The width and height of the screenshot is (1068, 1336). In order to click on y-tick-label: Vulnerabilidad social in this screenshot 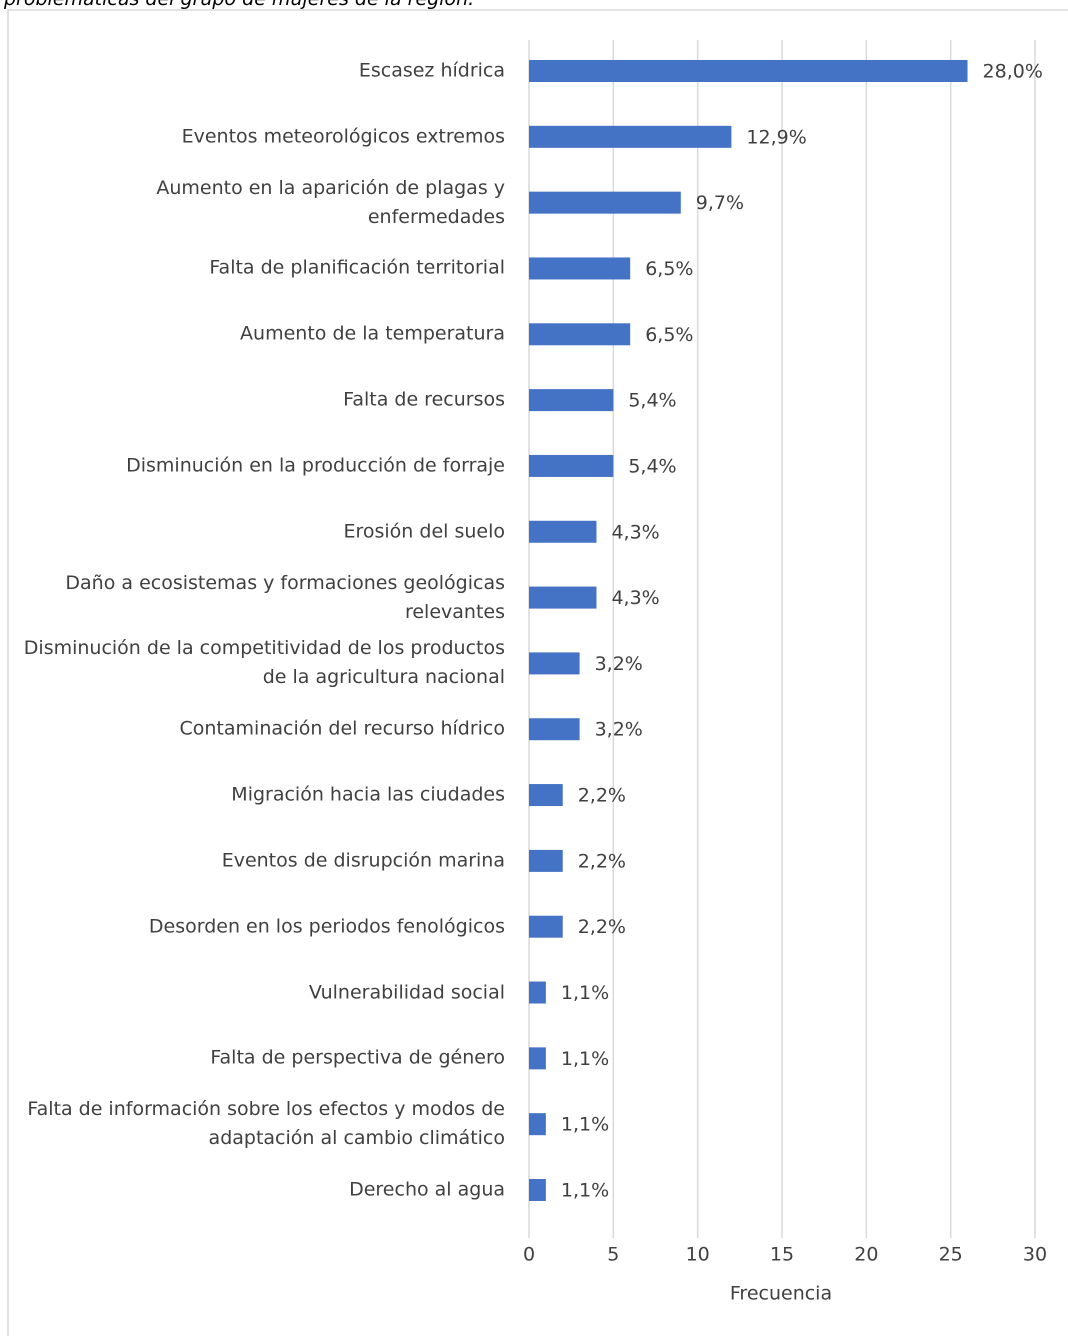, I will do `click(406, 992)`.